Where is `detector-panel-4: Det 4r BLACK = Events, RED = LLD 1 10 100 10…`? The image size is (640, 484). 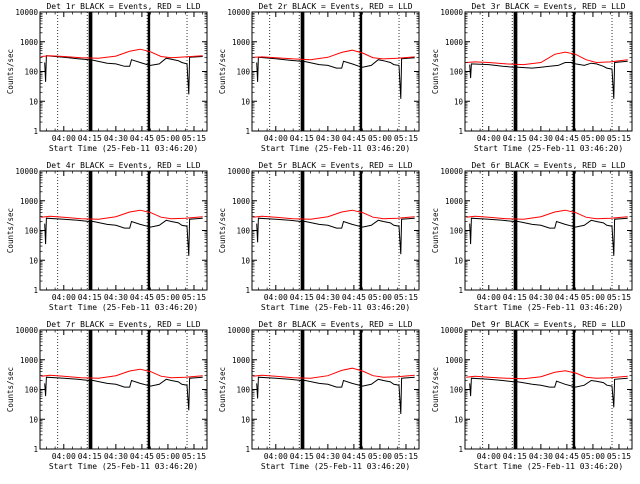 detector-panel-4: Det 4r BLACK = Events, RED = LLD 1 10 100 10… is located at coordinates (107, 236).